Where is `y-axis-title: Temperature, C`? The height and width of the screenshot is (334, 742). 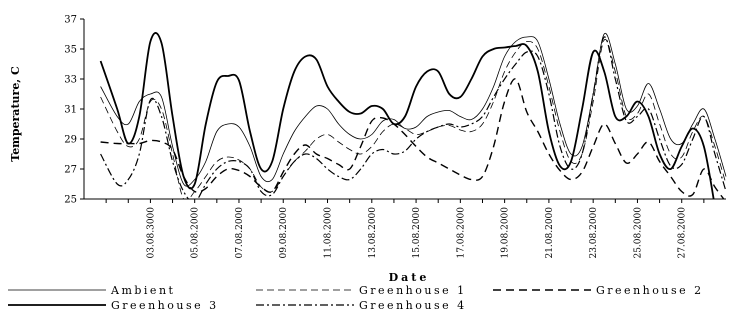
y-axis-title: Temperature, C is located at coordinates (15, 114).